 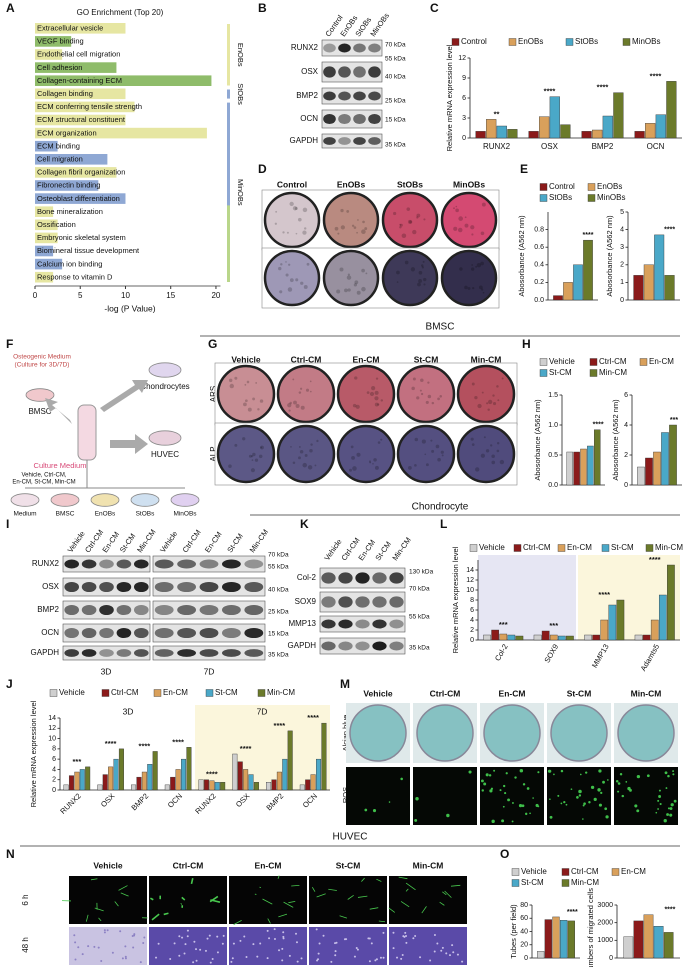 I want to click on panel-label: H, so click(x=526, y=344).